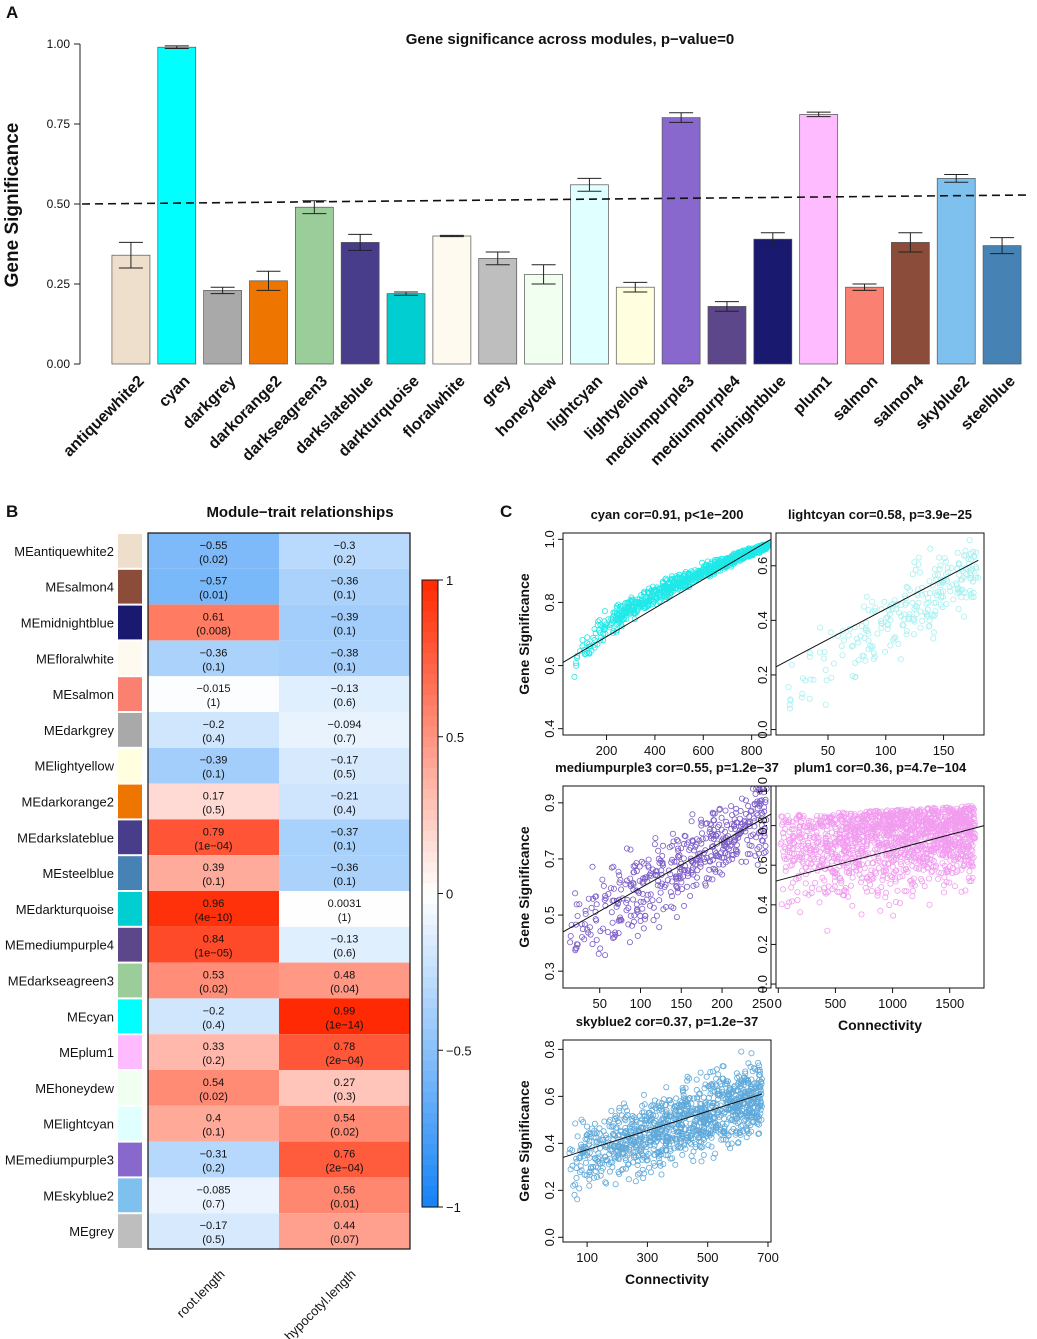 This screenshot has height=1339, width=1037. What do you see at coordinates (64, 551) in the screenshot?
I see `row-label: MEantiquewhite2` at bounding box center [64, 551].